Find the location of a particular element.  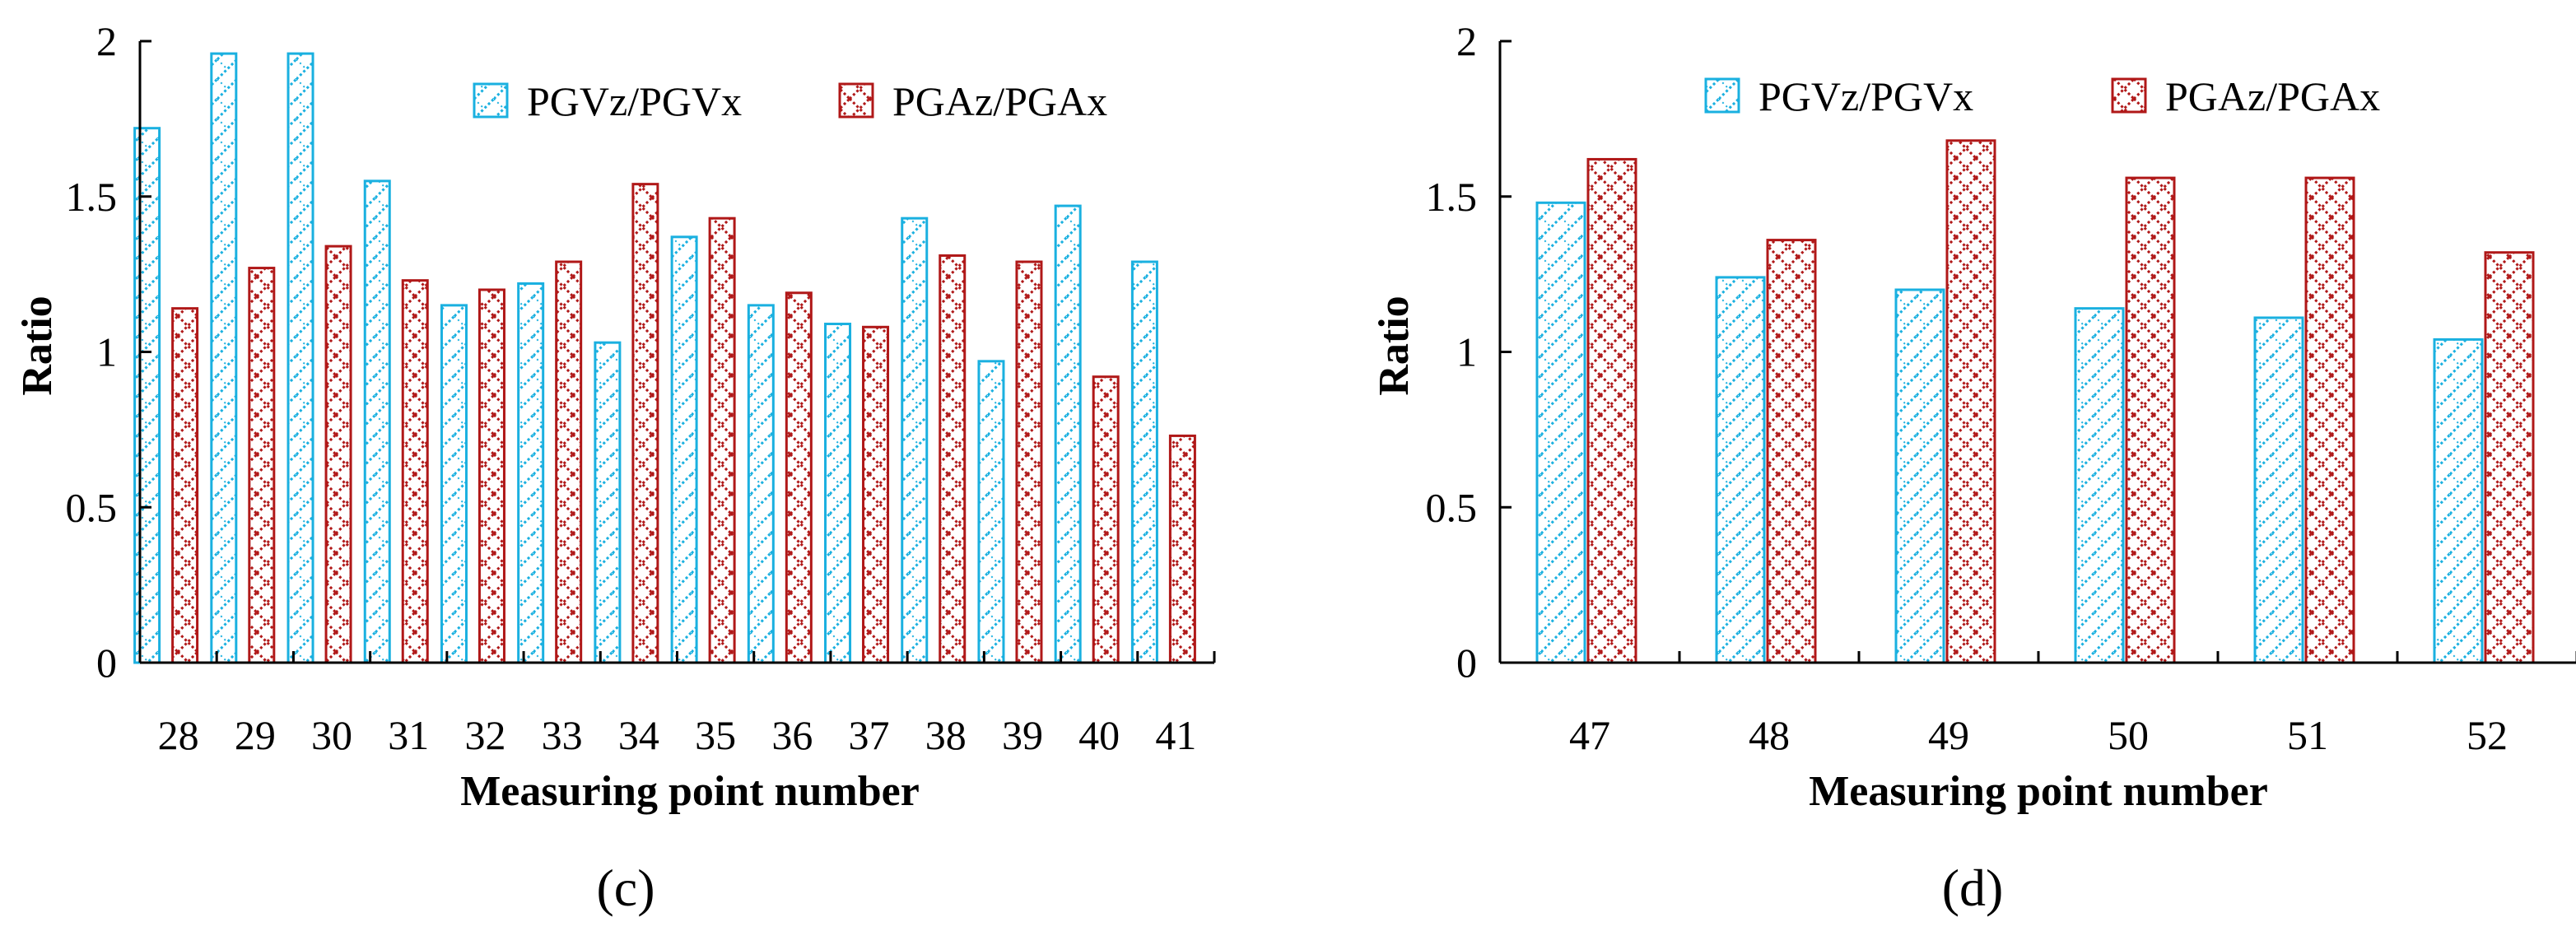

x-tick-label: 28 is located at coordinates (178, 735).